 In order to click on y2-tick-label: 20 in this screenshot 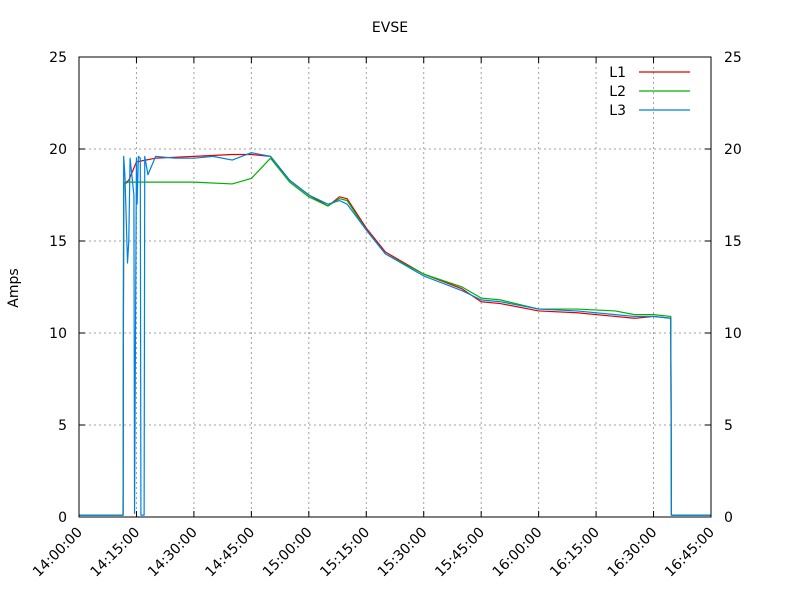, I will do `click(733, 150)`.